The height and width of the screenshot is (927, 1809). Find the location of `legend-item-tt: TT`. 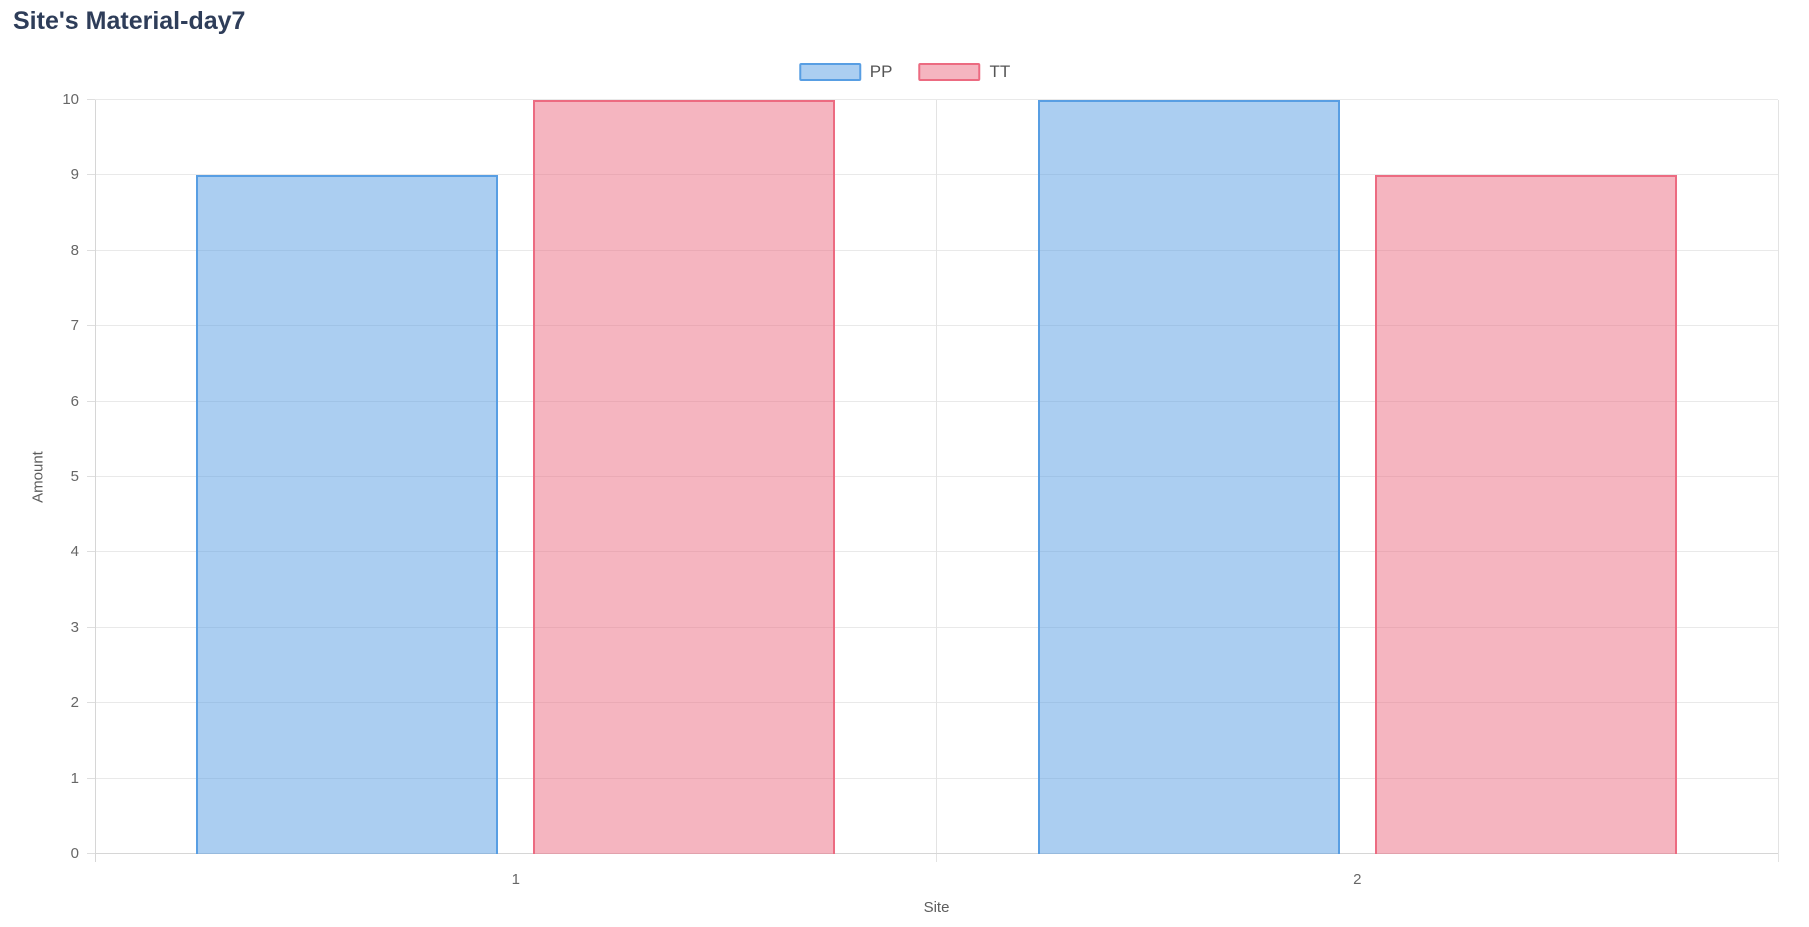

legend-item-tt: TT is located at coordinates (964, 72).